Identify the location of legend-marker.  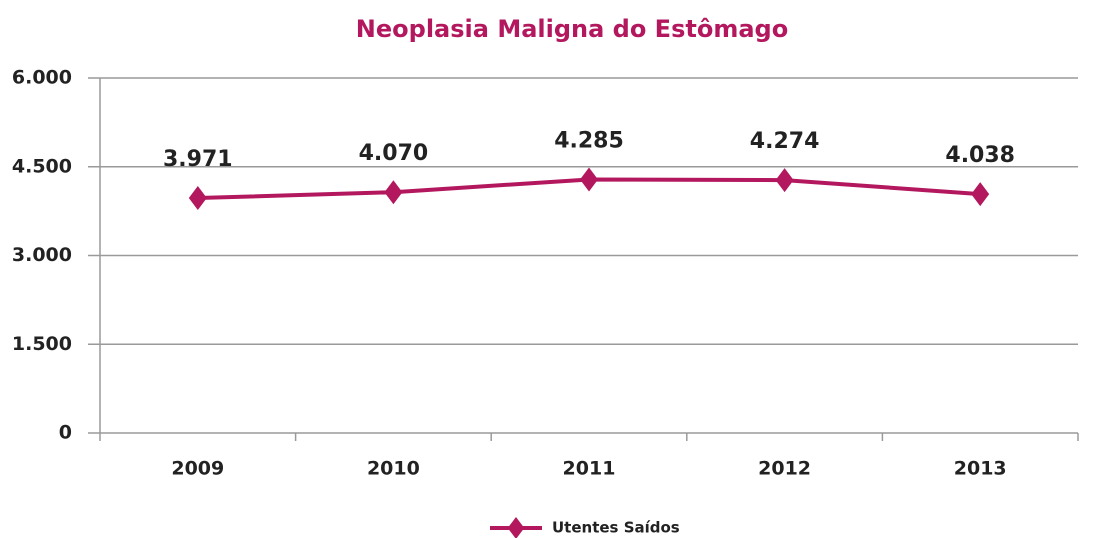
(516, 527).